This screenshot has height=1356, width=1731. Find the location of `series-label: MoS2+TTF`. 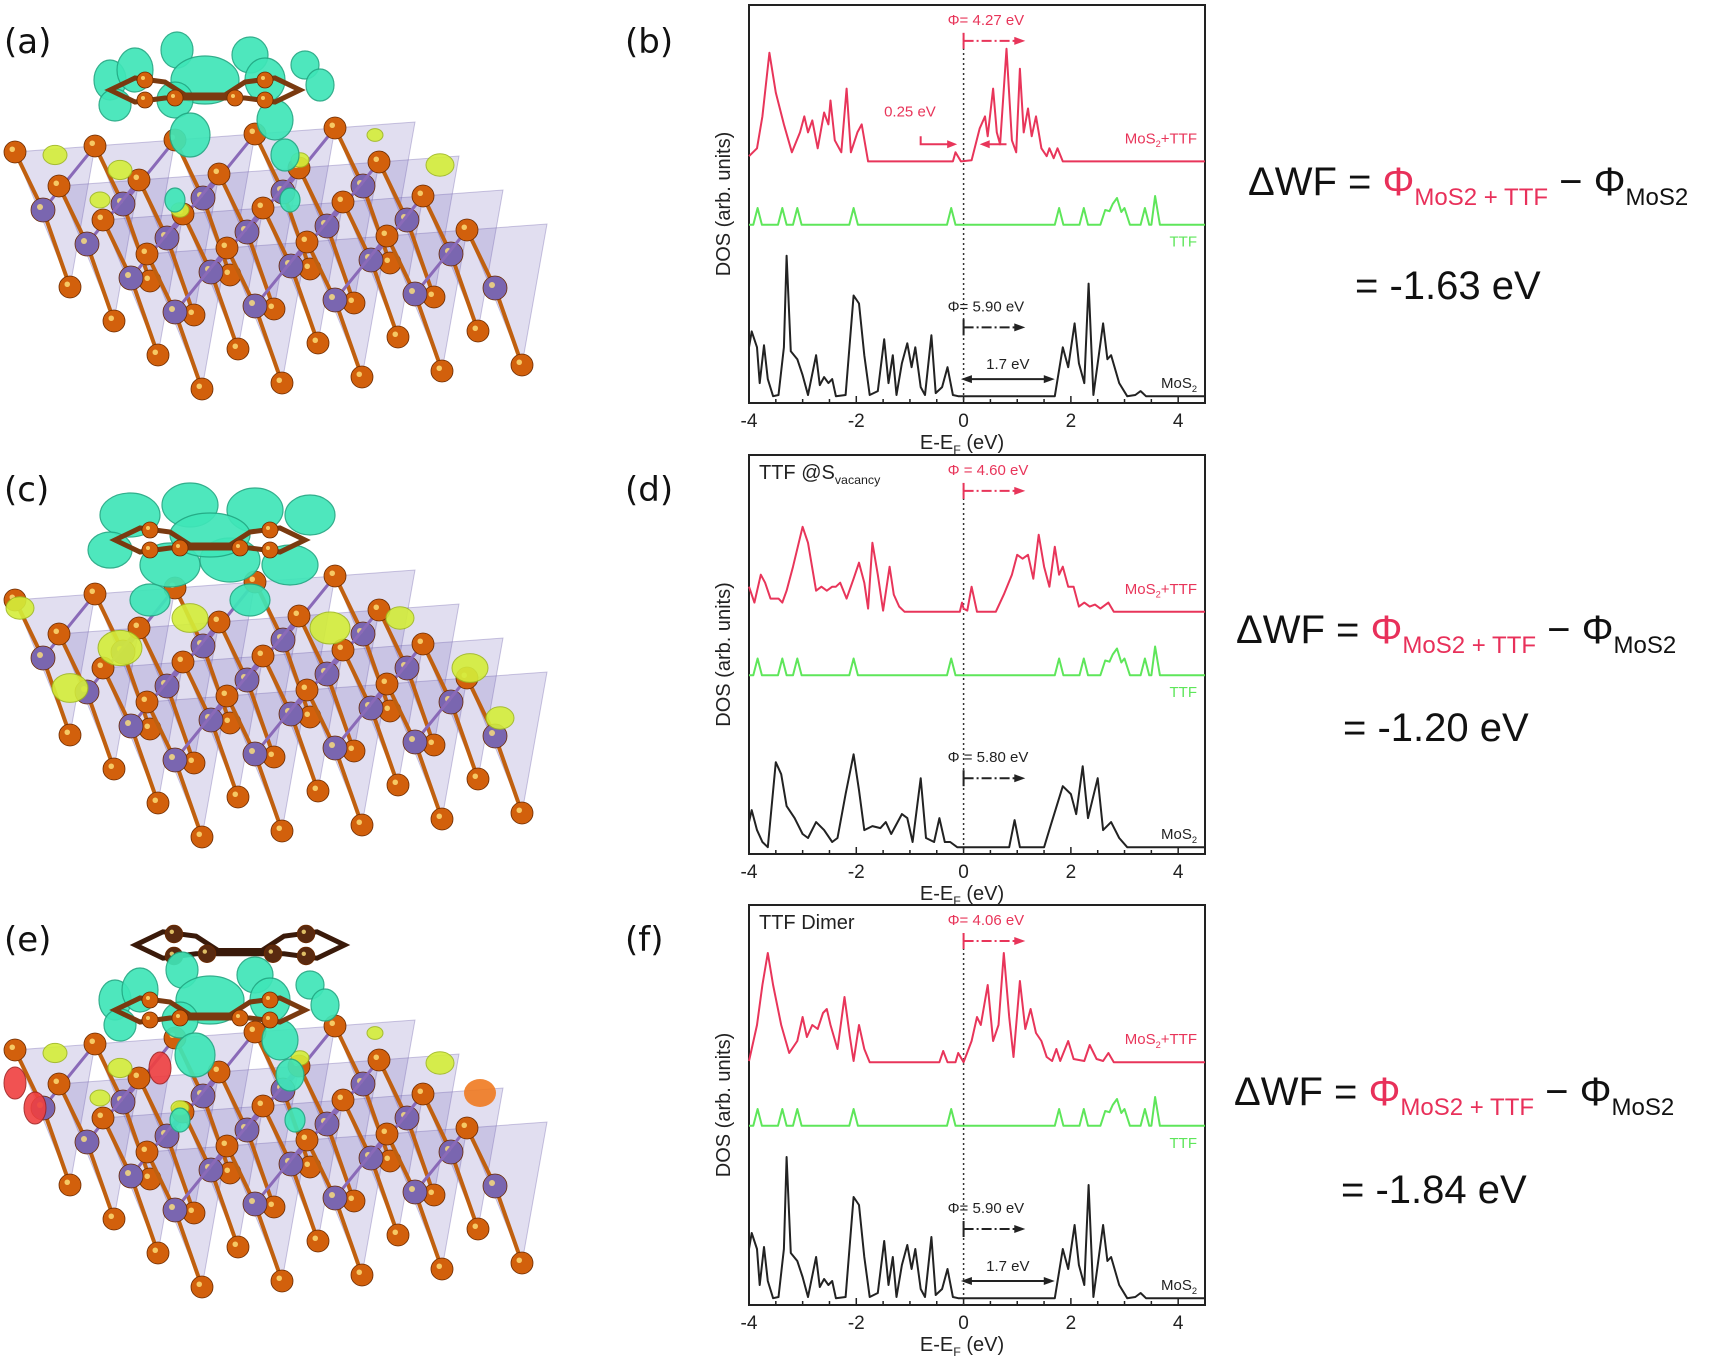

series-label: MoS2+TTF is located at coordinates (1161, 590).